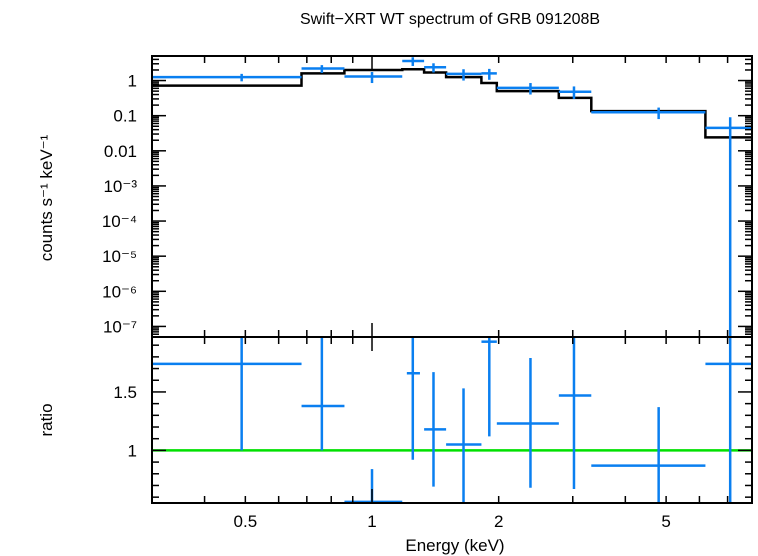 This screenshot has width=758, height=556. Describe the element at coordinates (120, 186) in the screenshot. I see `top-y-tick-label: 10⁻³` at that location.